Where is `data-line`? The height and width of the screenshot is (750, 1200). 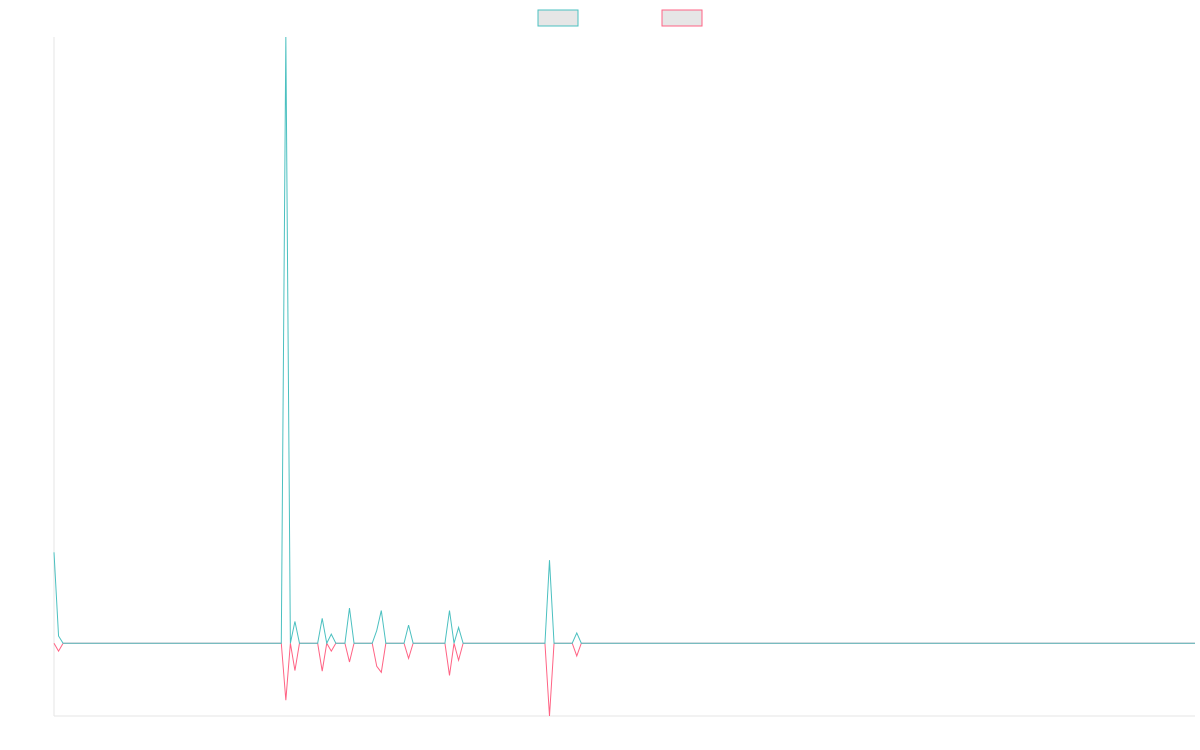
data-line is located at coordinates (624, 679).